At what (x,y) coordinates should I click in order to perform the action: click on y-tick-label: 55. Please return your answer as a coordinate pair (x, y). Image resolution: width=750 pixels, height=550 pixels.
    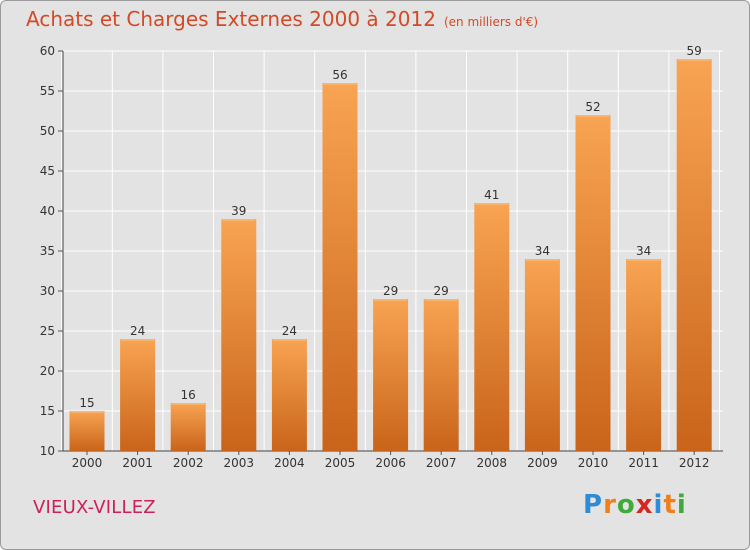
    Looking at the image, I should click on (47, 91).